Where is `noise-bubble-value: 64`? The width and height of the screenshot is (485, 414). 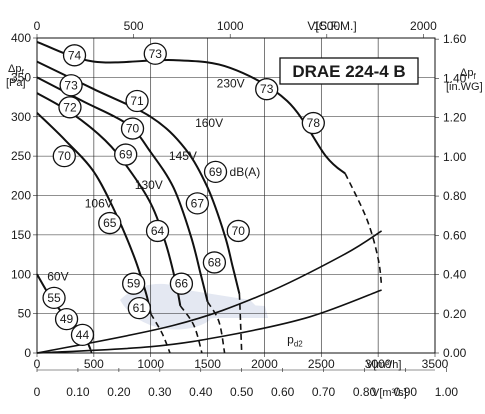 noise-bubble-value: 64 is located at coordinates (158, 231).